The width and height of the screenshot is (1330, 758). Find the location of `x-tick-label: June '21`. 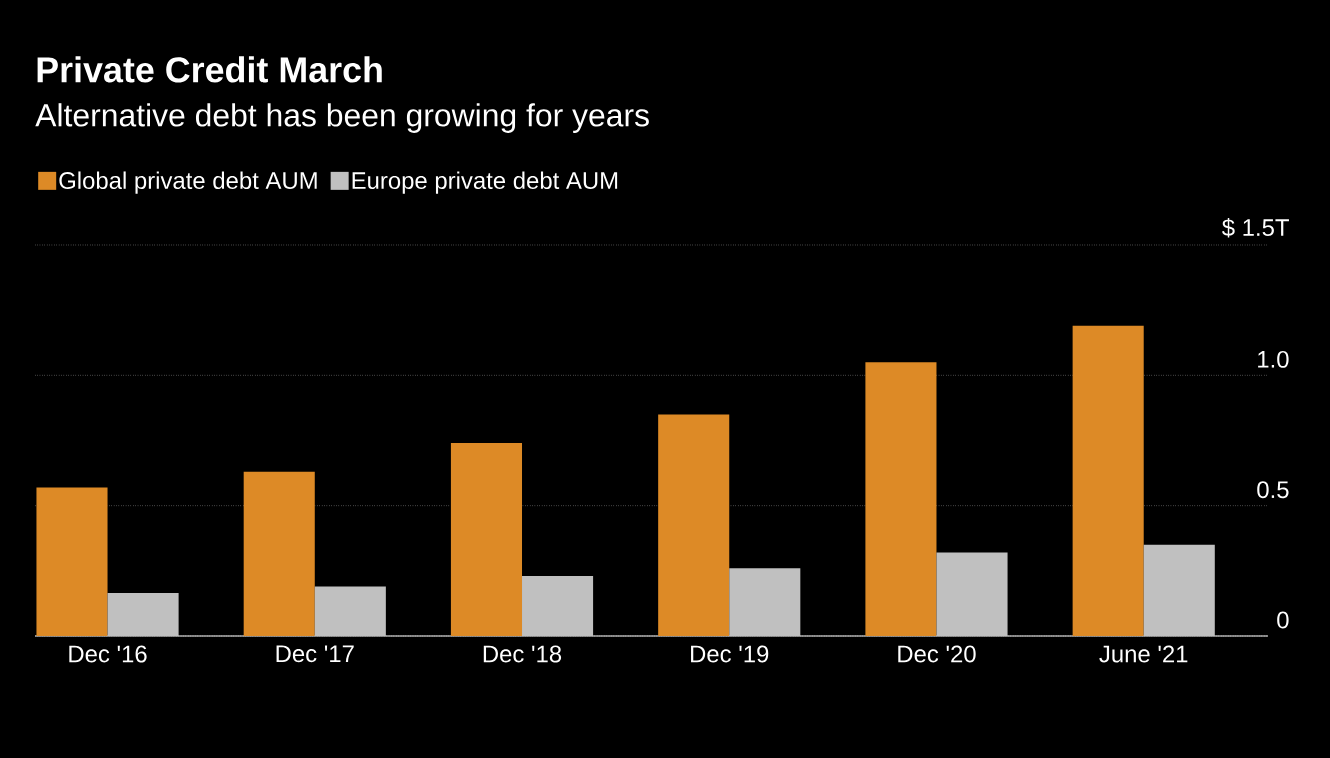

x-tick-label: June '21 is located at coordinates (1143, 654).